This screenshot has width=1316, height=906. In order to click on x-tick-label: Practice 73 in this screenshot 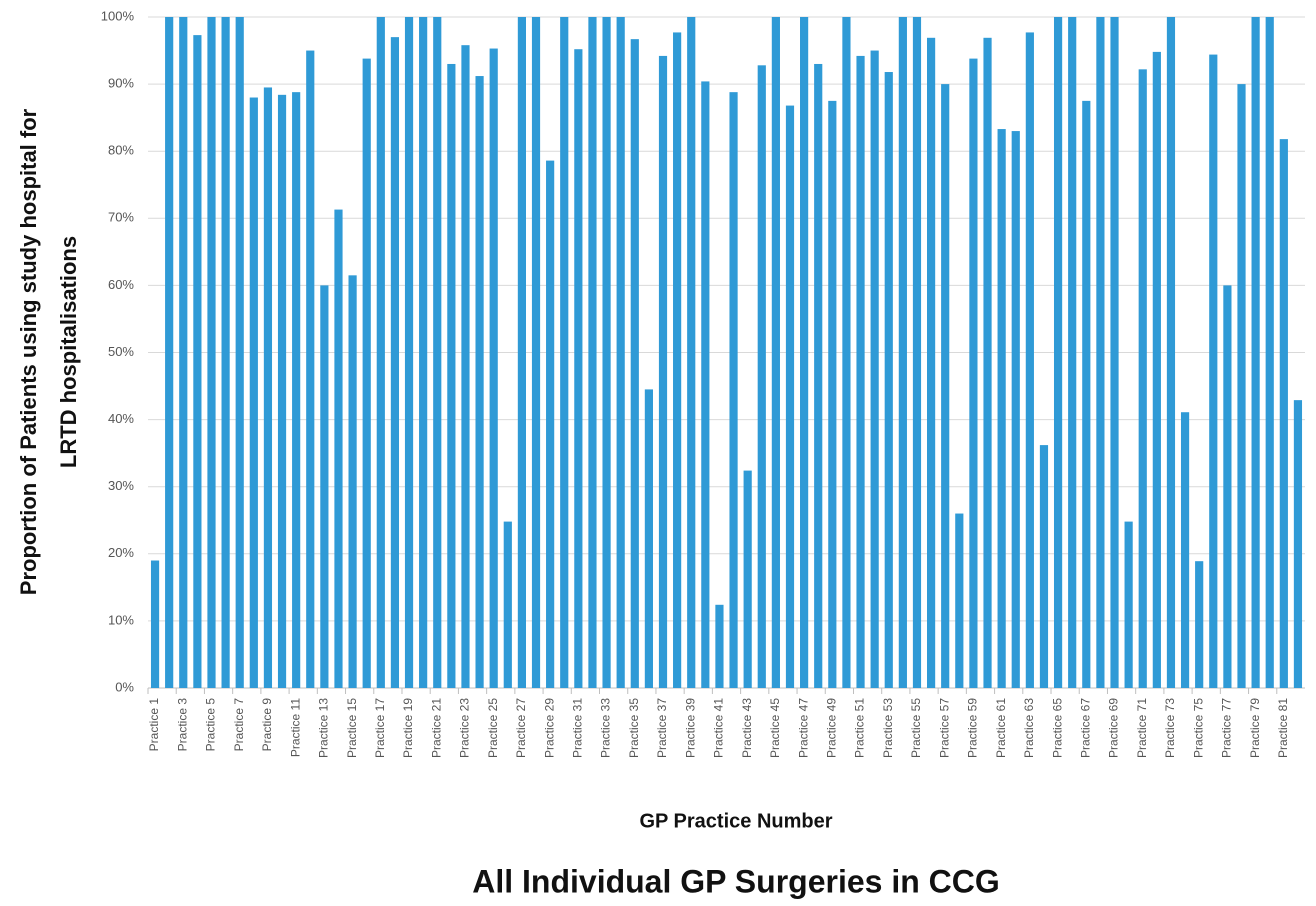, I will do `click(1170, 728)`.